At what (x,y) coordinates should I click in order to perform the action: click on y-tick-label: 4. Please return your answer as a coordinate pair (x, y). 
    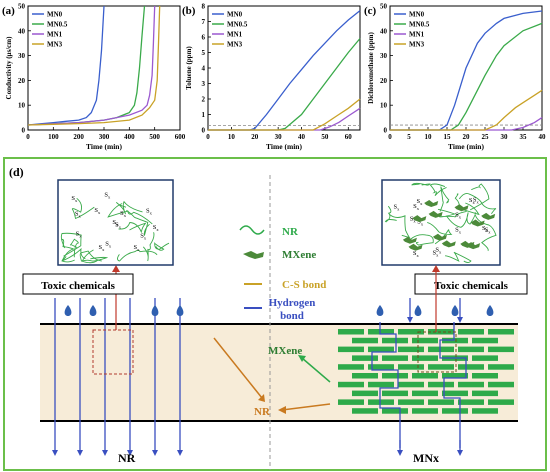
    Looking at the image, I should click on (204, 69).